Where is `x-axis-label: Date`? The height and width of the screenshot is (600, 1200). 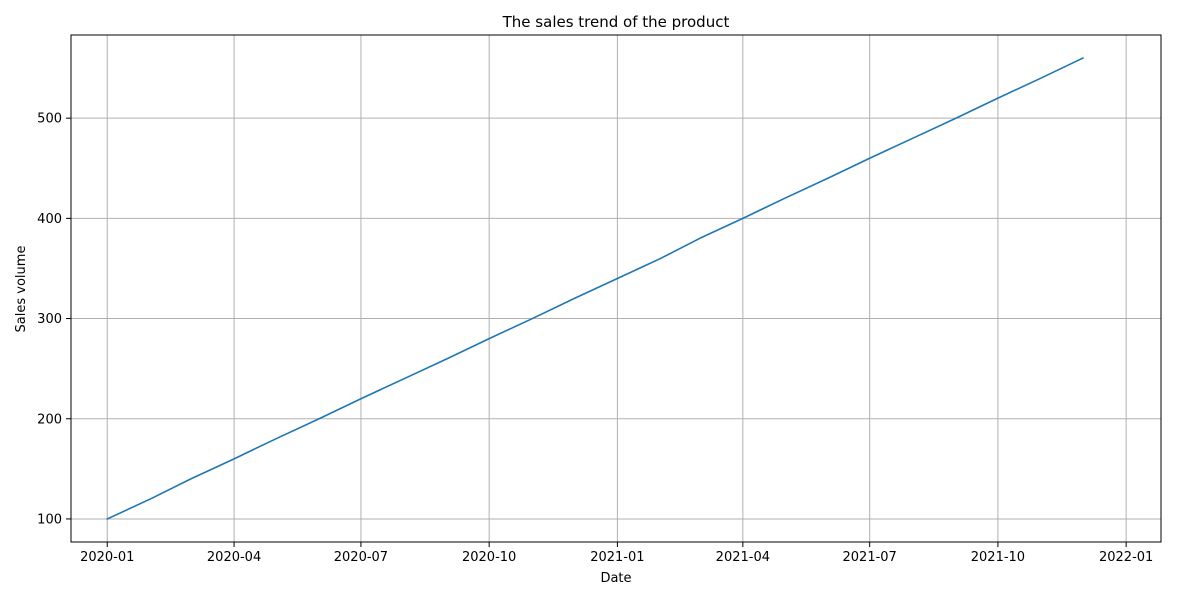 x-axis-label: Date is located at coordinates (615, 578).